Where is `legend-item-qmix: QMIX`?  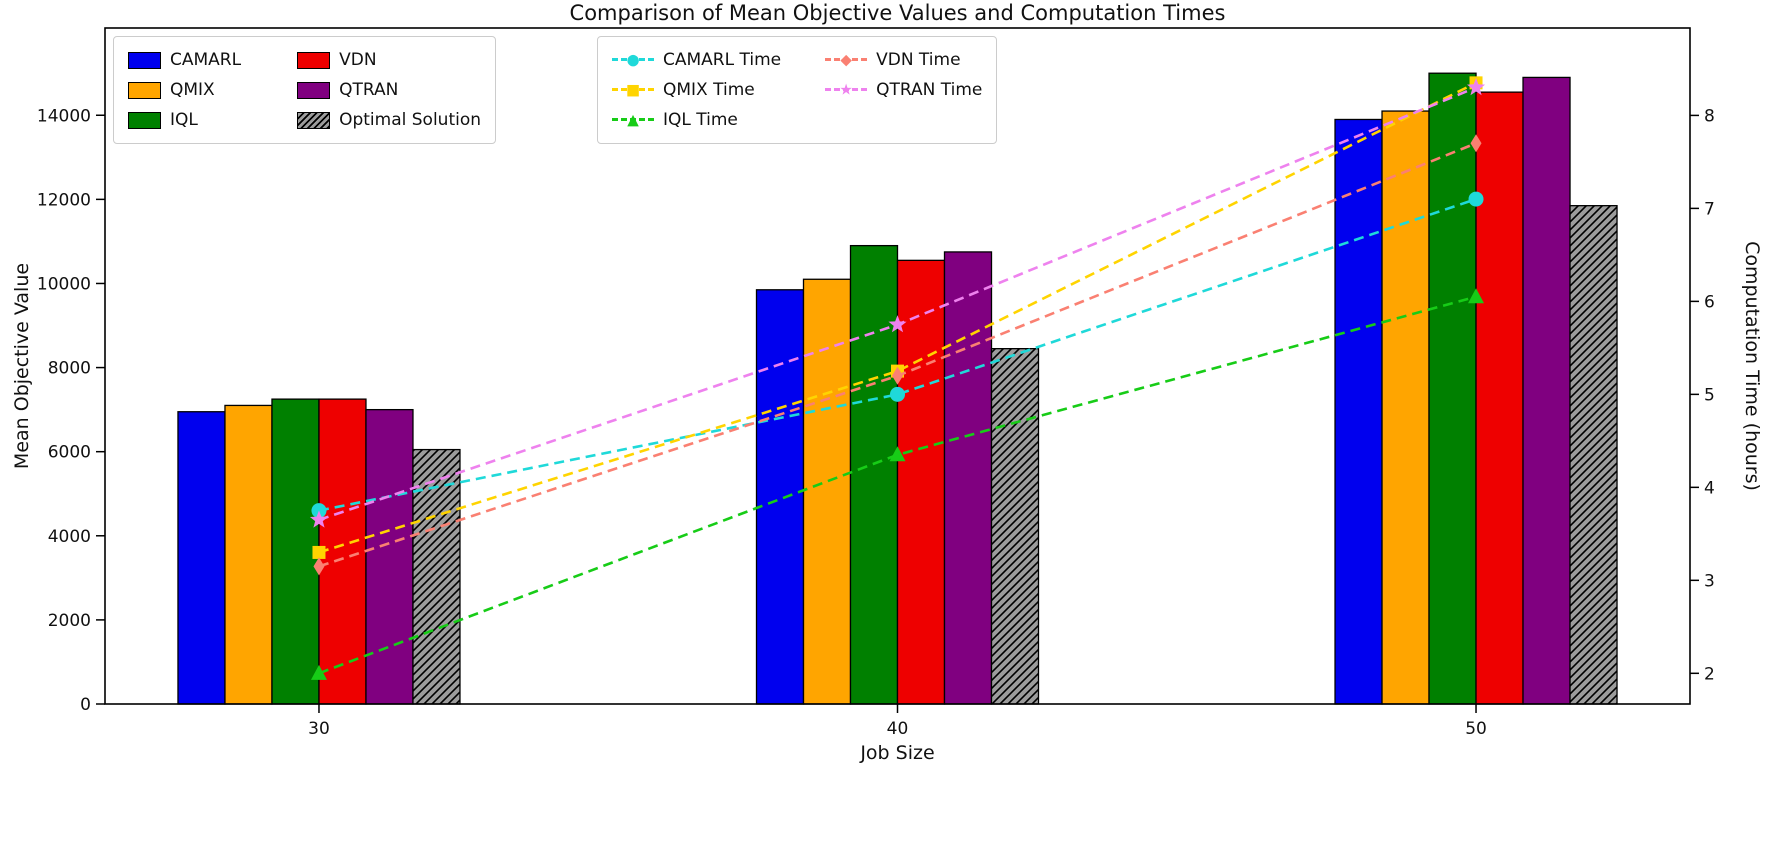
legend-item-qmix: QMIX is located at coordinates (184, 90).